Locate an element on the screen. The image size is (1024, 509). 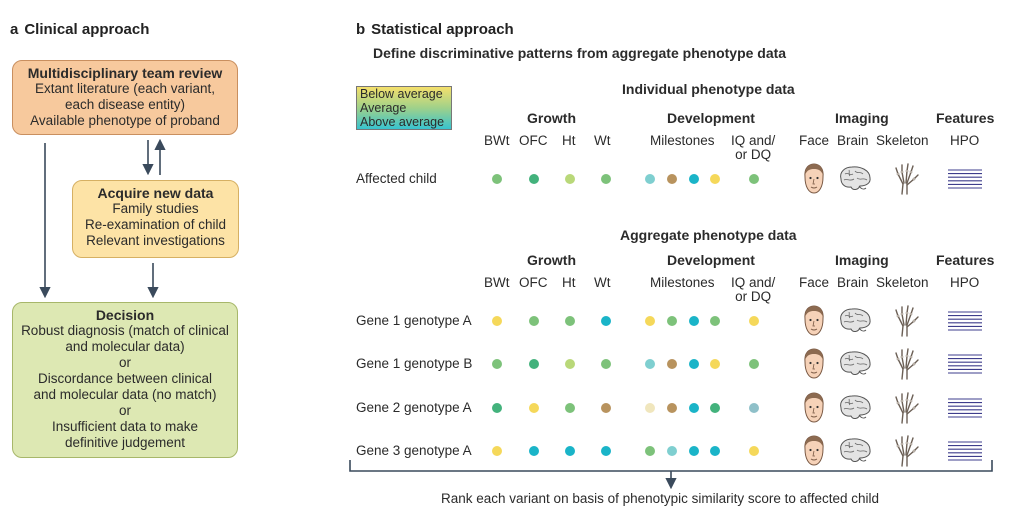
group-development: Development is located at coordinates (711, 118).